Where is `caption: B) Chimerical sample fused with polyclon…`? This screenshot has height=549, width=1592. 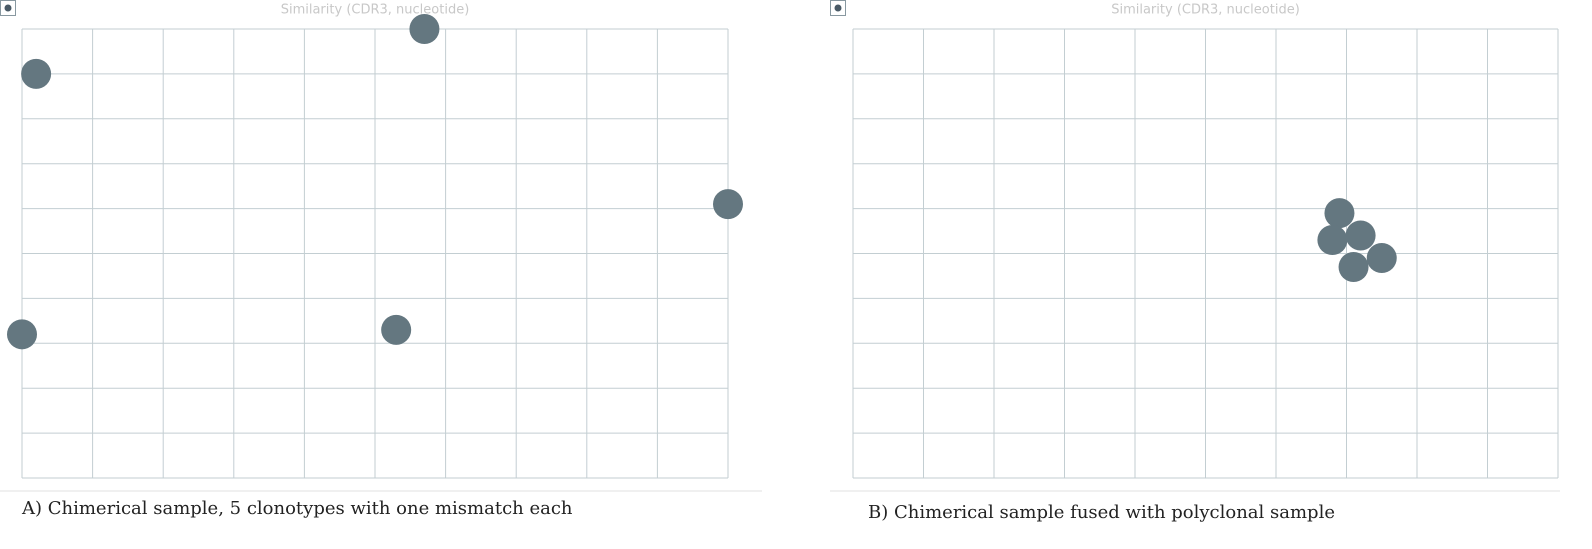
caption: B) Chimerical sample fused with polyclon… is located at coordinates (1101, 512).